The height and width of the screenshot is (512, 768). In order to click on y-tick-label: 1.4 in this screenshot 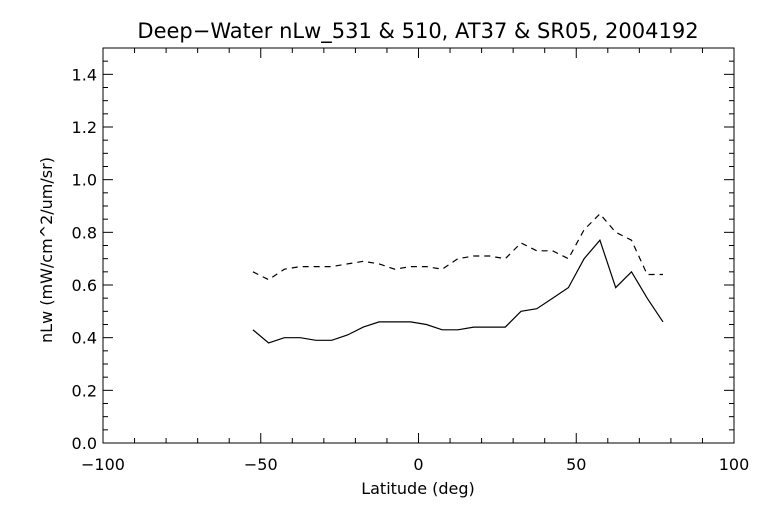, I will do `click(84, 74)`.